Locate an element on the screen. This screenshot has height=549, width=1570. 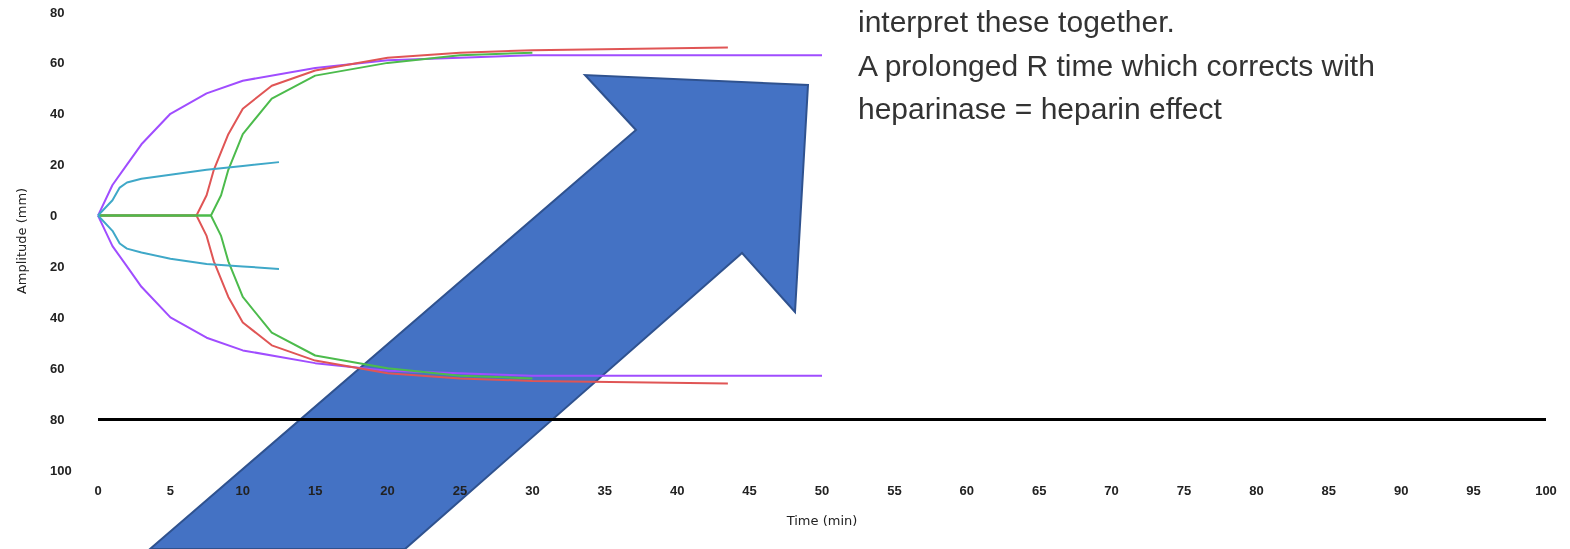
x-axis-title: Time (min) is located at coordinates (821, 520).